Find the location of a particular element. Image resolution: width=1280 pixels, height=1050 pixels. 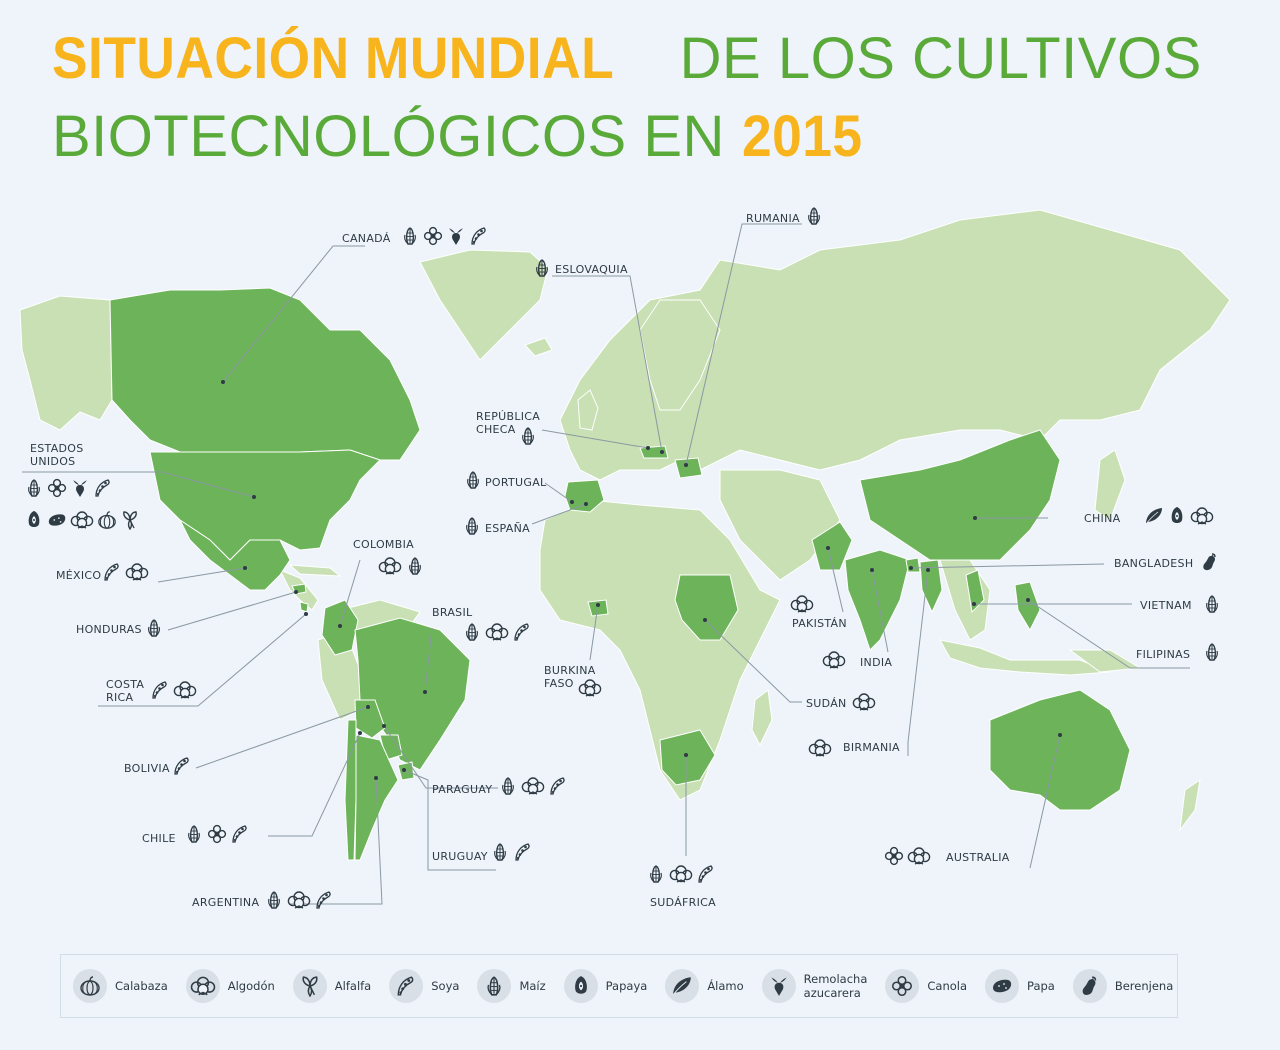

poplar-icon is located at coordinates (682, 986).